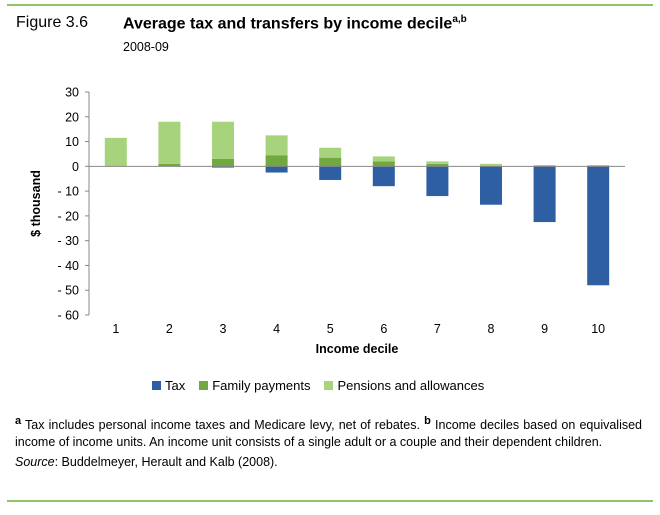 Image resolution: width=660 pixels, height=515 pixels. What do you see at coordinates (68, 316) in the screenshot?
I see `y-tick-label: - 60` at bounding box center [68, 316].